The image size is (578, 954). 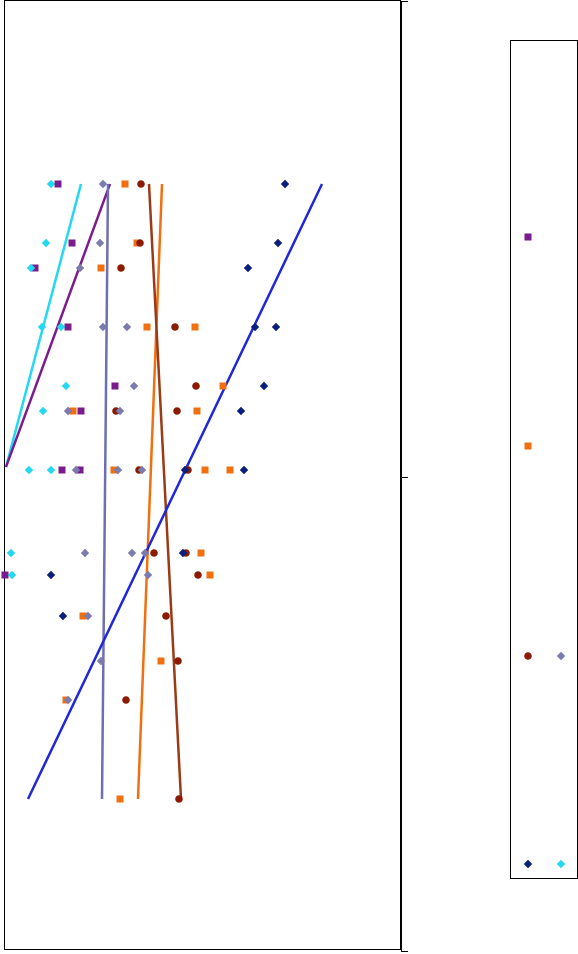 I want to click on right-axis, so click(x=404, y=476).